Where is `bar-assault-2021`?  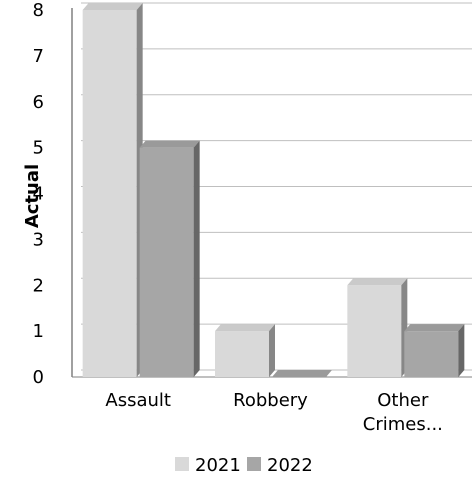 bar-assault-2021 is located at coordinates (112, 190).